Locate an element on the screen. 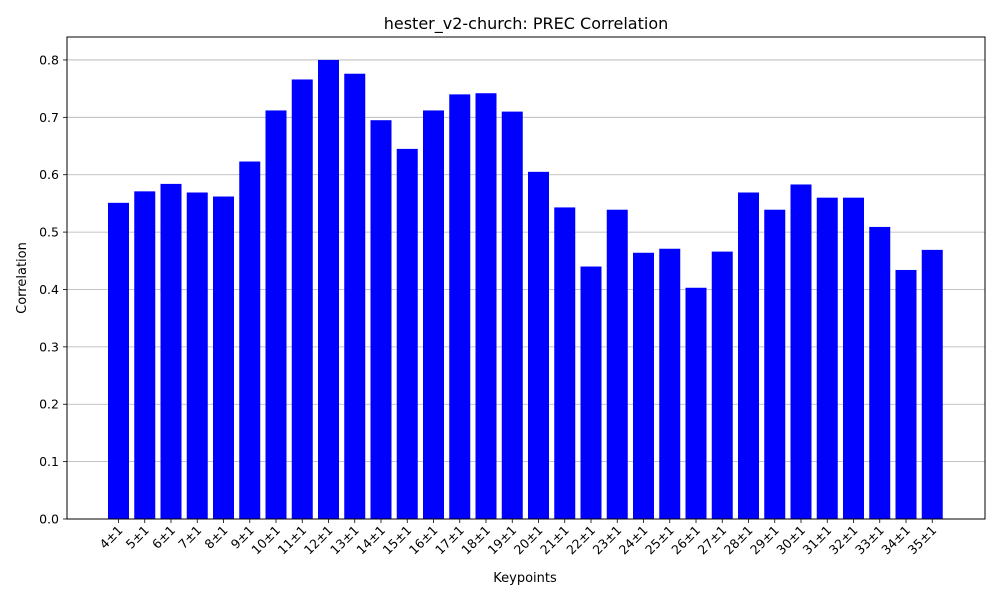 The width and height of the screenshot is (1000, 600). y-tick-label: 0.0 is located at coordinates (49, 519).